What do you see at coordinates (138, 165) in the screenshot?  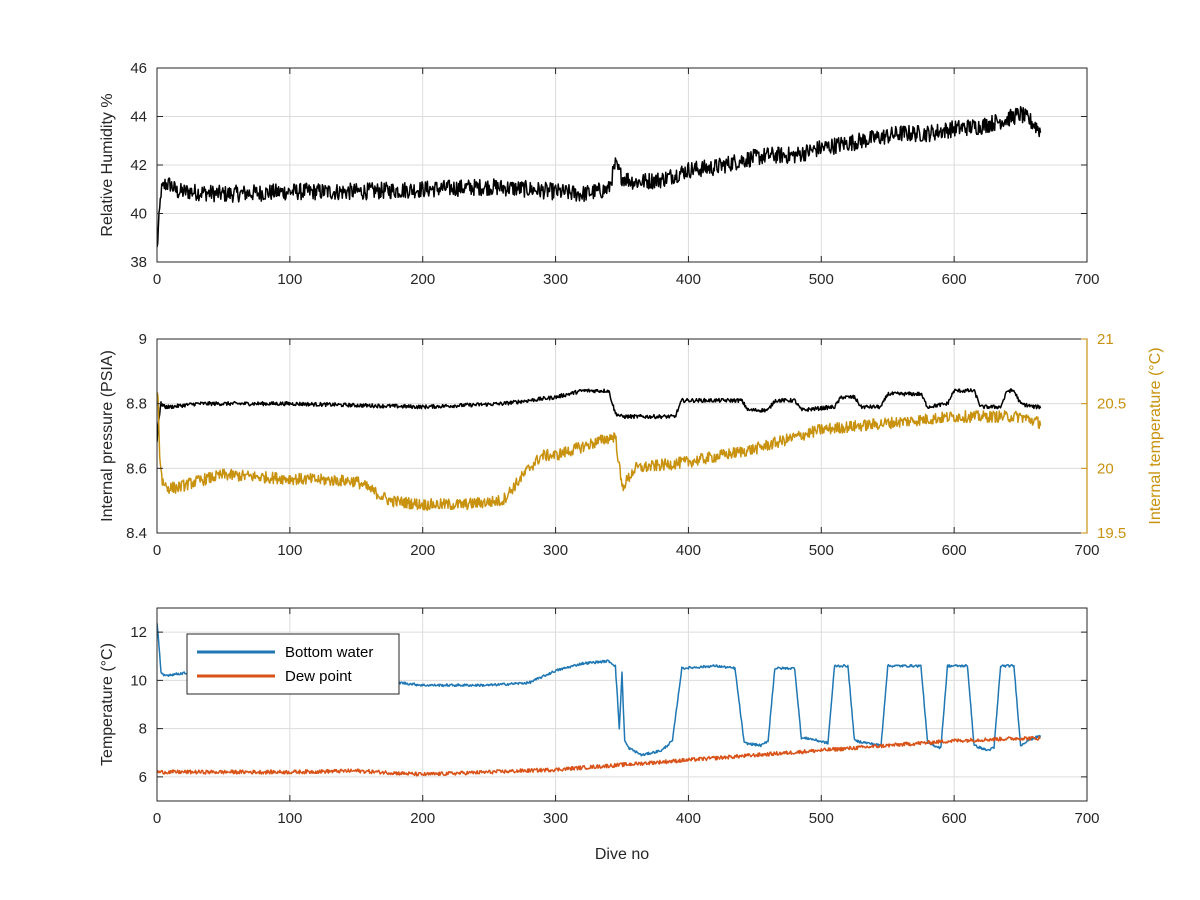 I see `y-tick-label: 42` at bounding box center [138, 165].